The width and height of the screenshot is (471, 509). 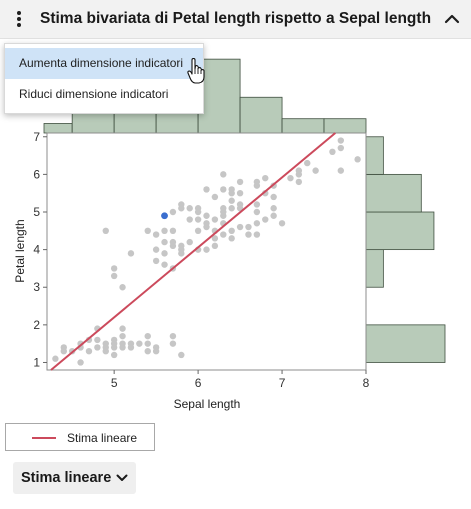 What do you see at coordinates (36, 212) in the screenshot?
I see `y-tick-label: 5` at bounding box center [36, 212].